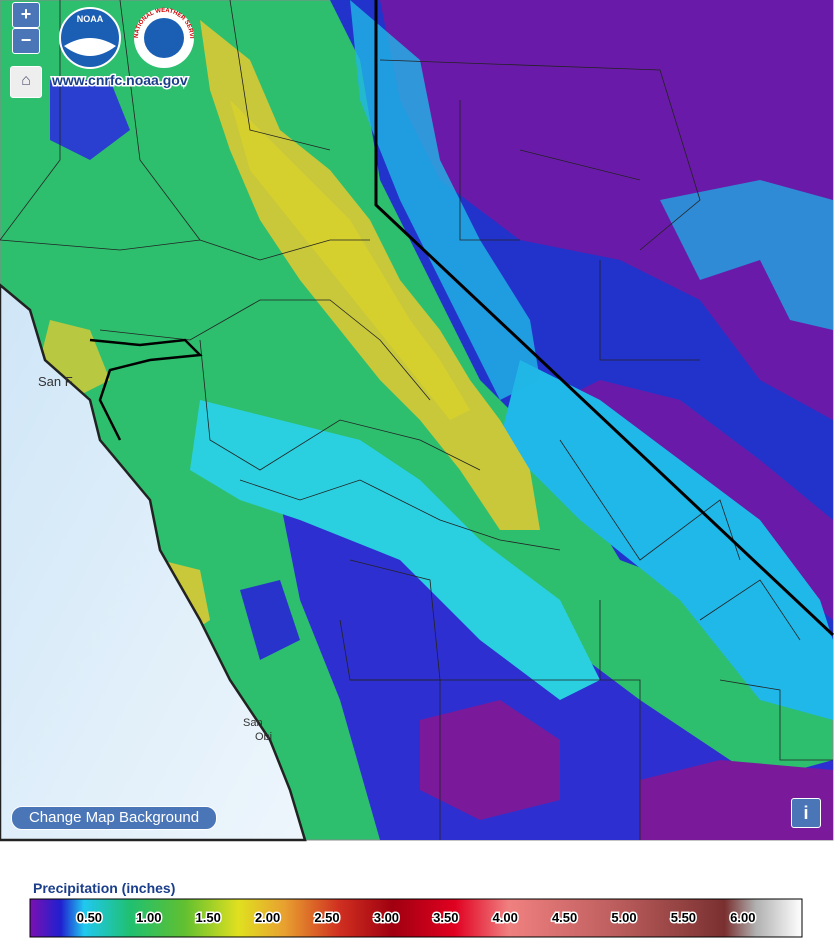 This screenshot has width=835, height=940. What do you see at coordinates (114, 818) in the screenshot?
I see `change-background-button: Change Map Background` at bounding box center [114, 818].